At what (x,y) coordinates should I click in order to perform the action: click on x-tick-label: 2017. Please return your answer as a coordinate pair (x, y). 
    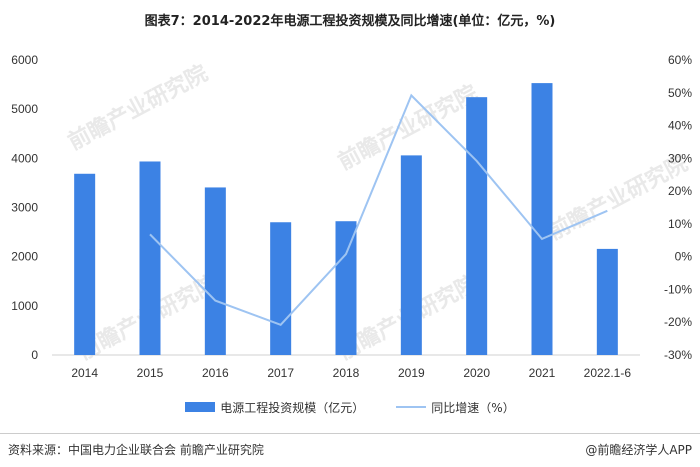
    Looking at the image, I should click on (280, 373).